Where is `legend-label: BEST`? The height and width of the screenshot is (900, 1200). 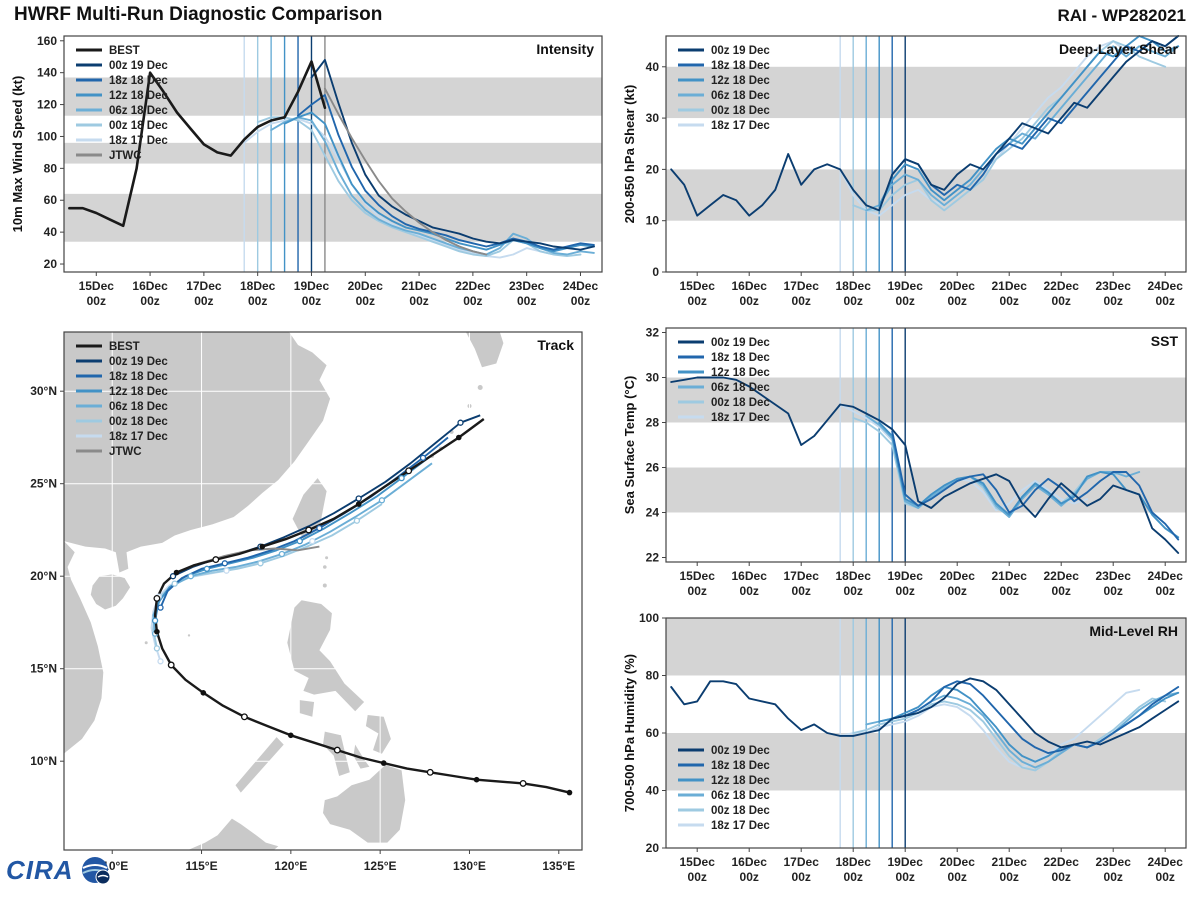 legend-label: BEST is located at coordinates (124, 51).